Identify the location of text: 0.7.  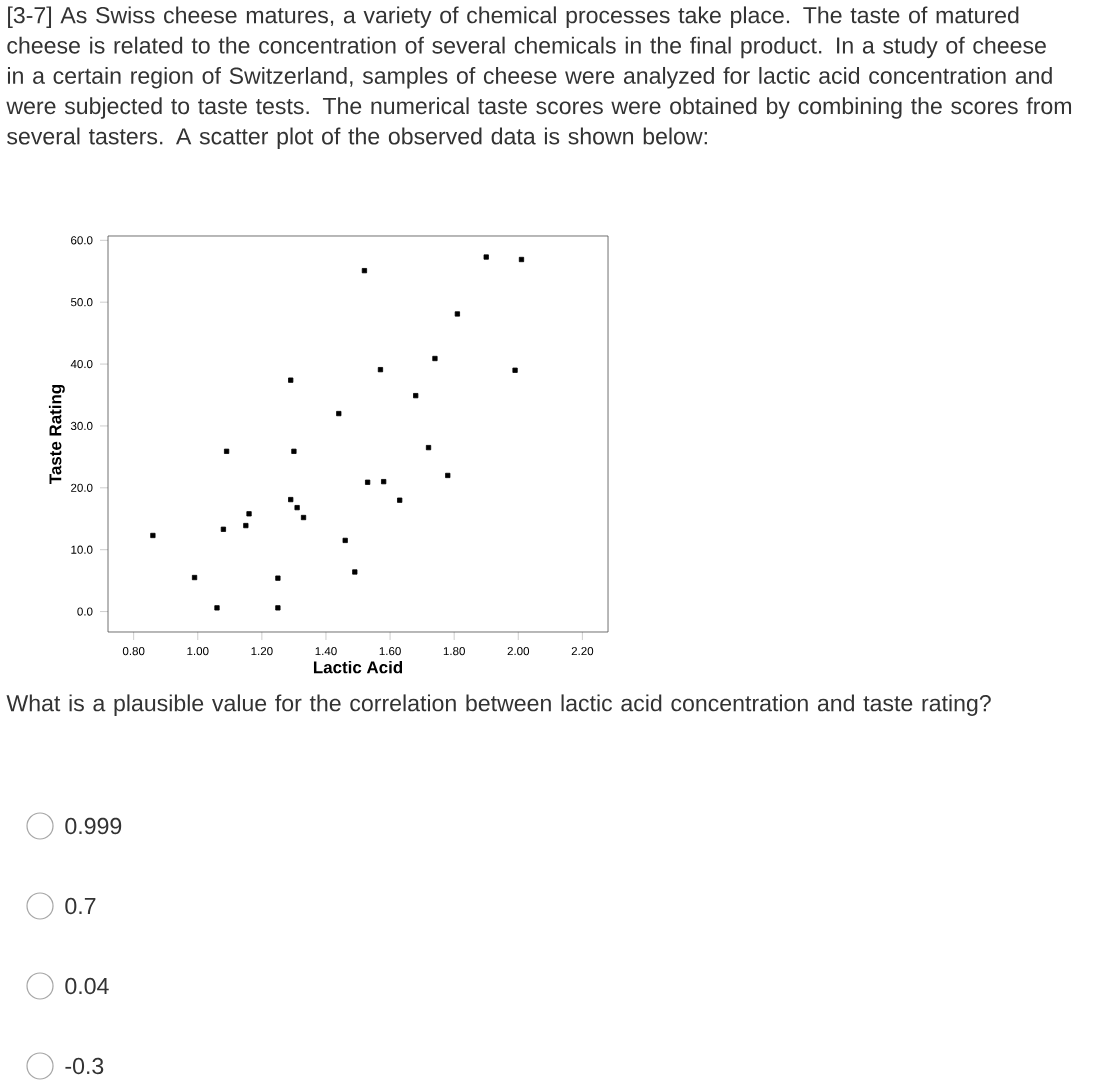
(80, 906).